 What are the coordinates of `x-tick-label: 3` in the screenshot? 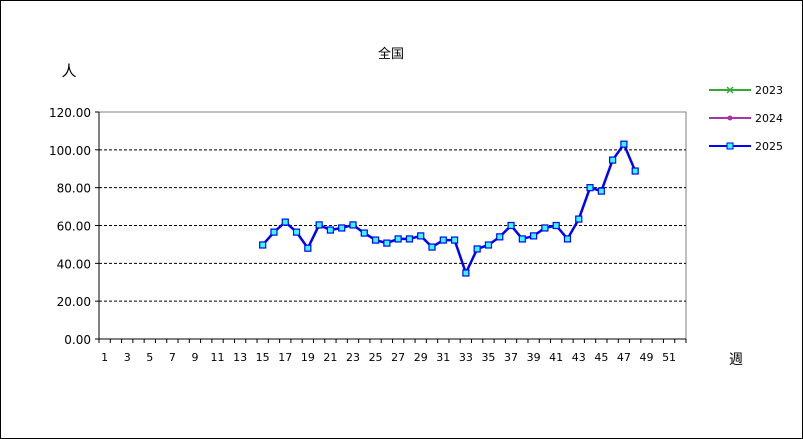 It's located at (127, 357).